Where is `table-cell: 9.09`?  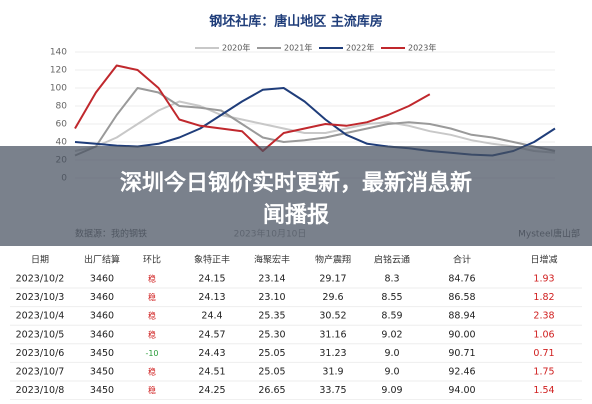 table-cell: 9.09 is located at coordinates (391, 390).